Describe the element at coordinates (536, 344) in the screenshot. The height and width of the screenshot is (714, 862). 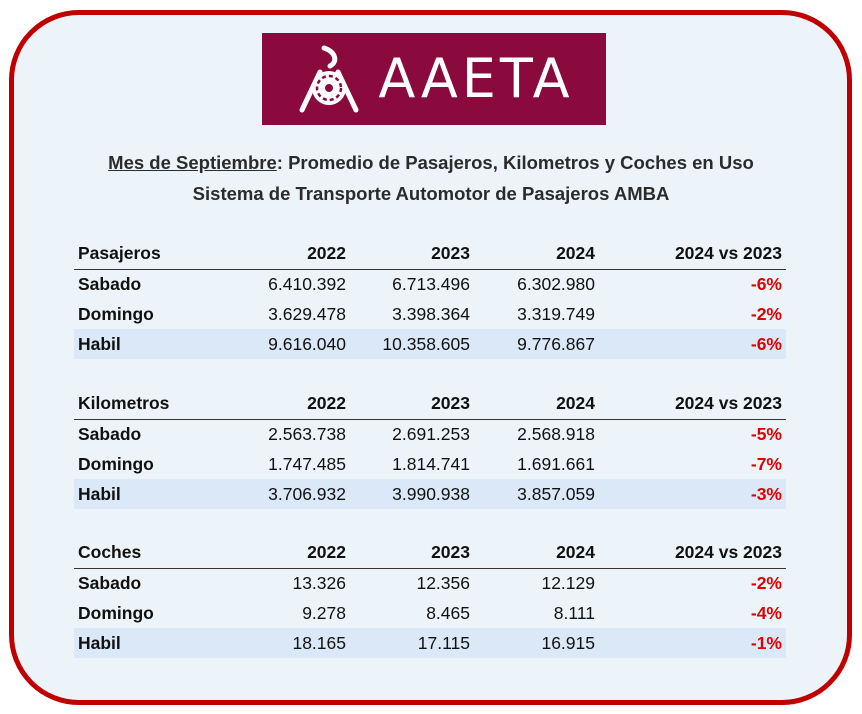
I see `value-cell: 9.776.867` at that location.